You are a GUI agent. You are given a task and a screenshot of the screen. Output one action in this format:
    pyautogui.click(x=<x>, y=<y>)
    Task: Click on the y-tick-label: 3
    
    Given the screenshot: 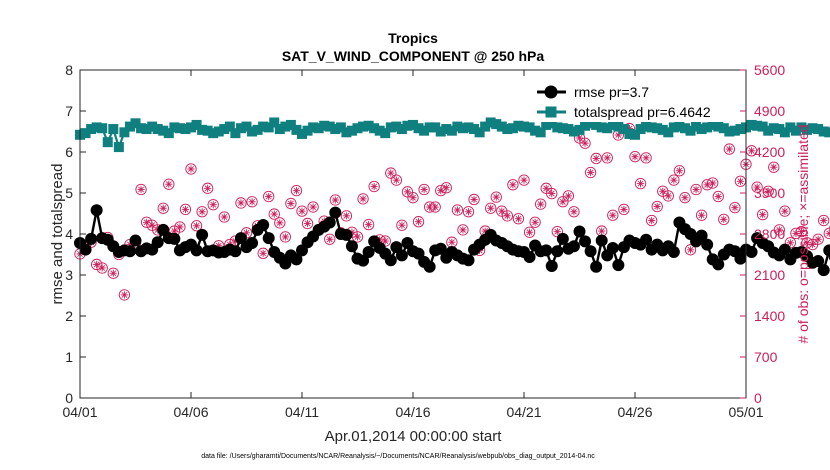 What is the action you would take?
    pyautogui.click(x=69, y=275)
    